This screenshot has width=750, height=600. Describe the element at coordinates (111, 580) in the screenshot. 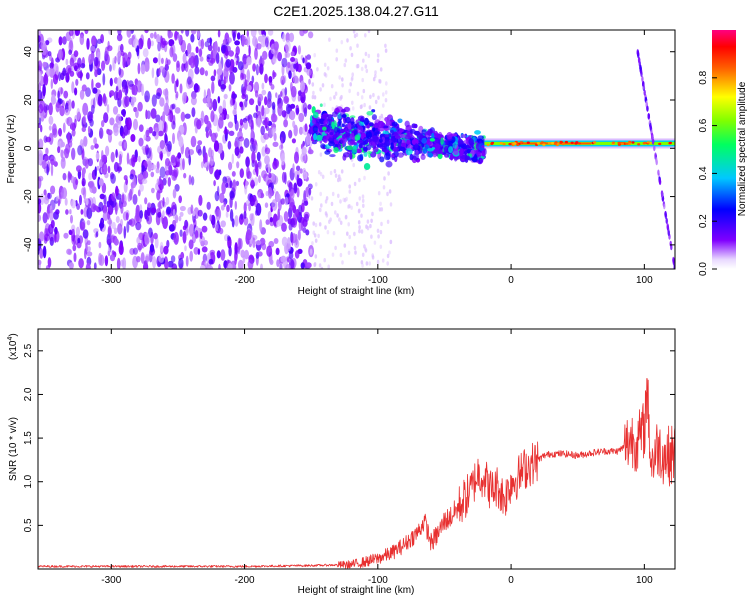

I see `x-tick-label: -300` at that location.